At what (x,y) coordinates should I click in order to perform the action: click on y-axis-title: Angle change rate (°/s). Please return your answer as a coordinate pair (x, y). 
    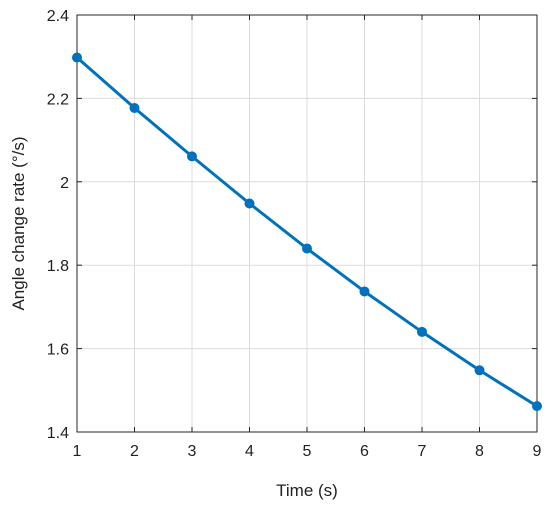
    Looking at the image, I should click on (18, 223).